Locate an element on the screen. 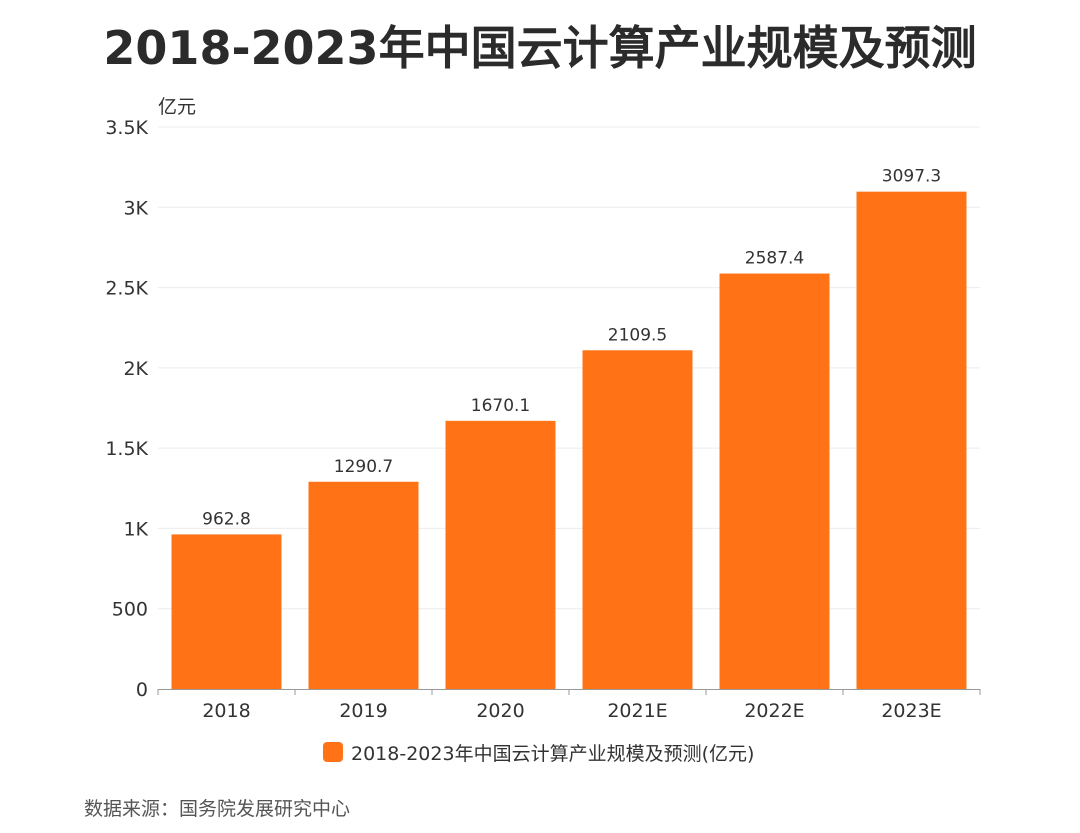 This screenshot has height=833, width=1080. x-tick-label: 2019 is located at coordinates (363, 711).